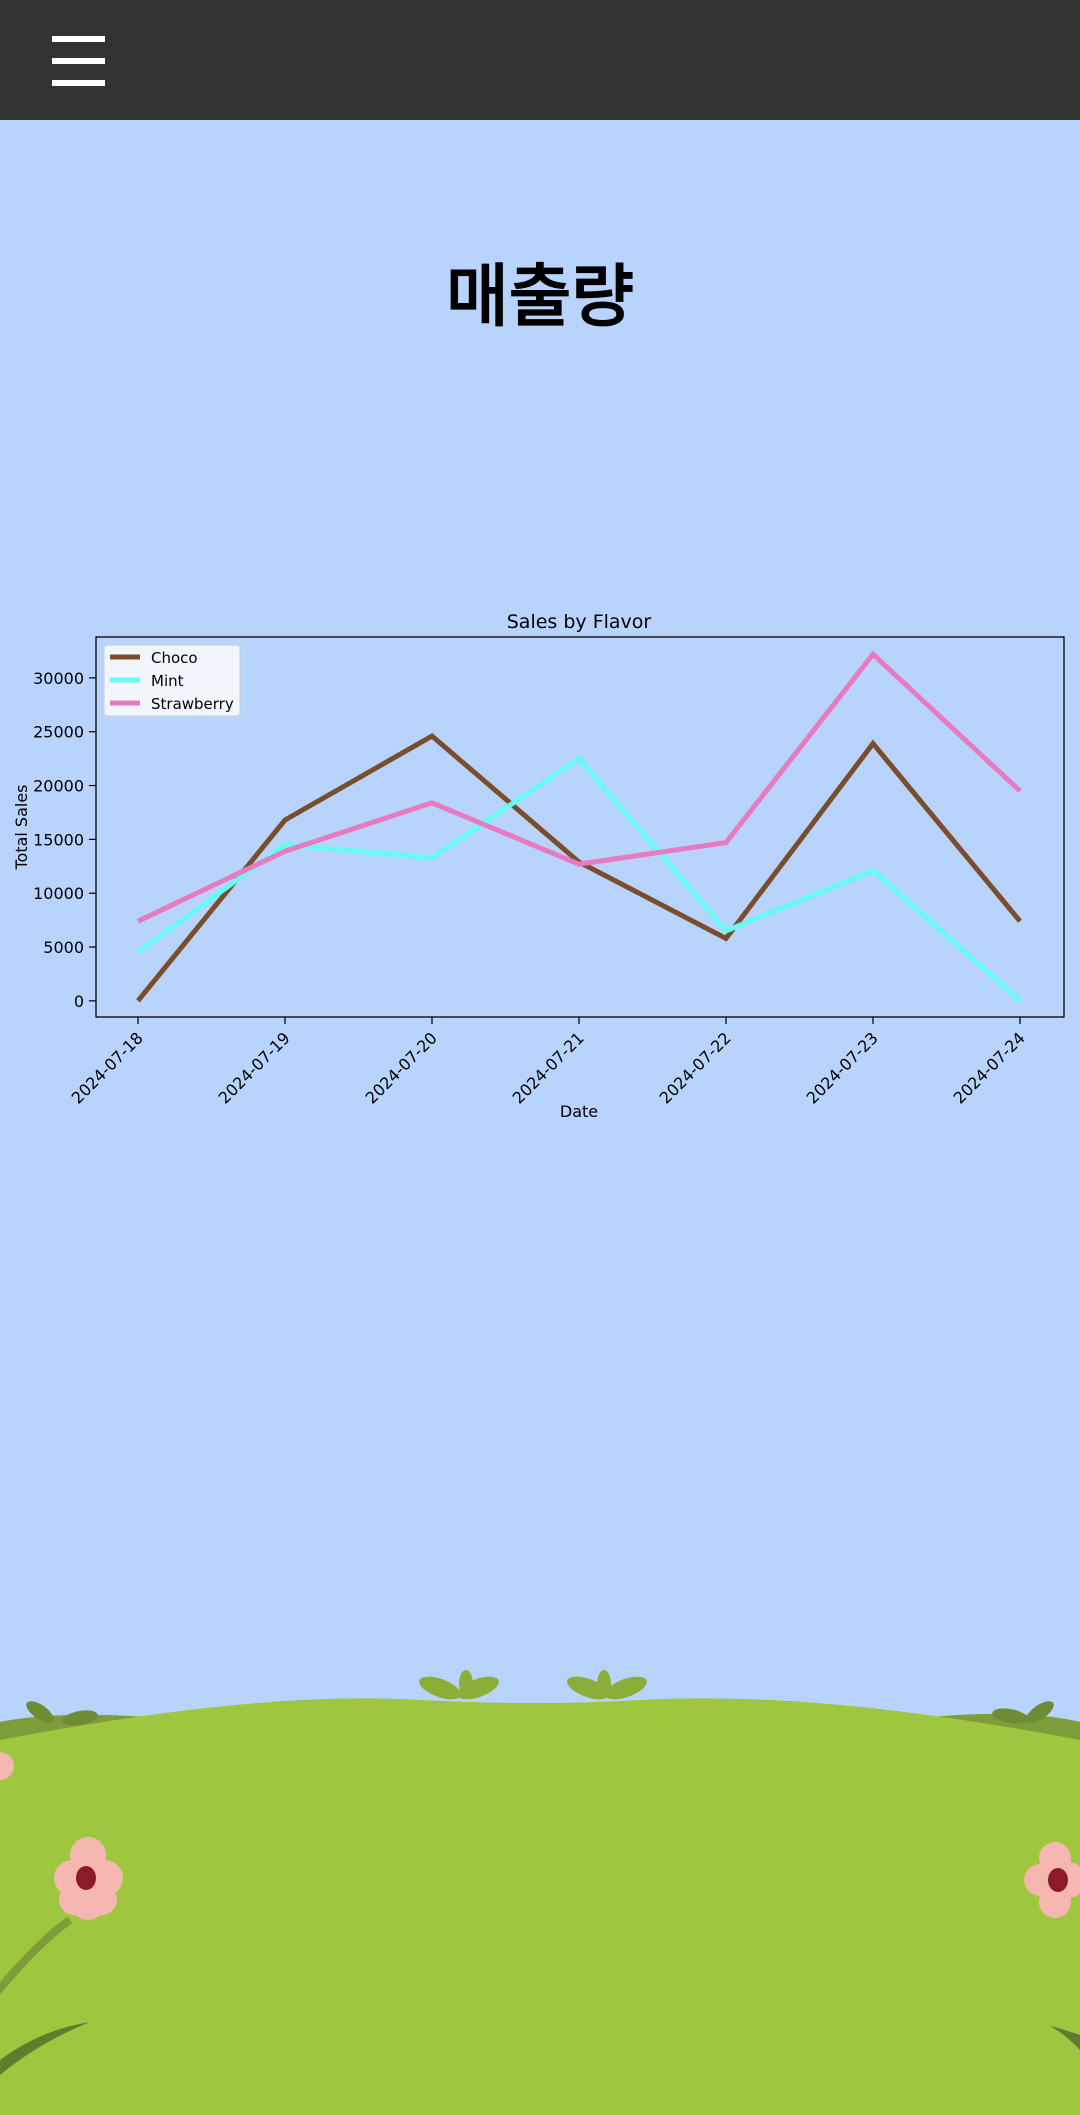 The image size is (1080, 2115). What do you see at coordinates (1065, 2038) in the screenshot?
I see `foreground-leaf-right` at bounding box center [1065, 2038].